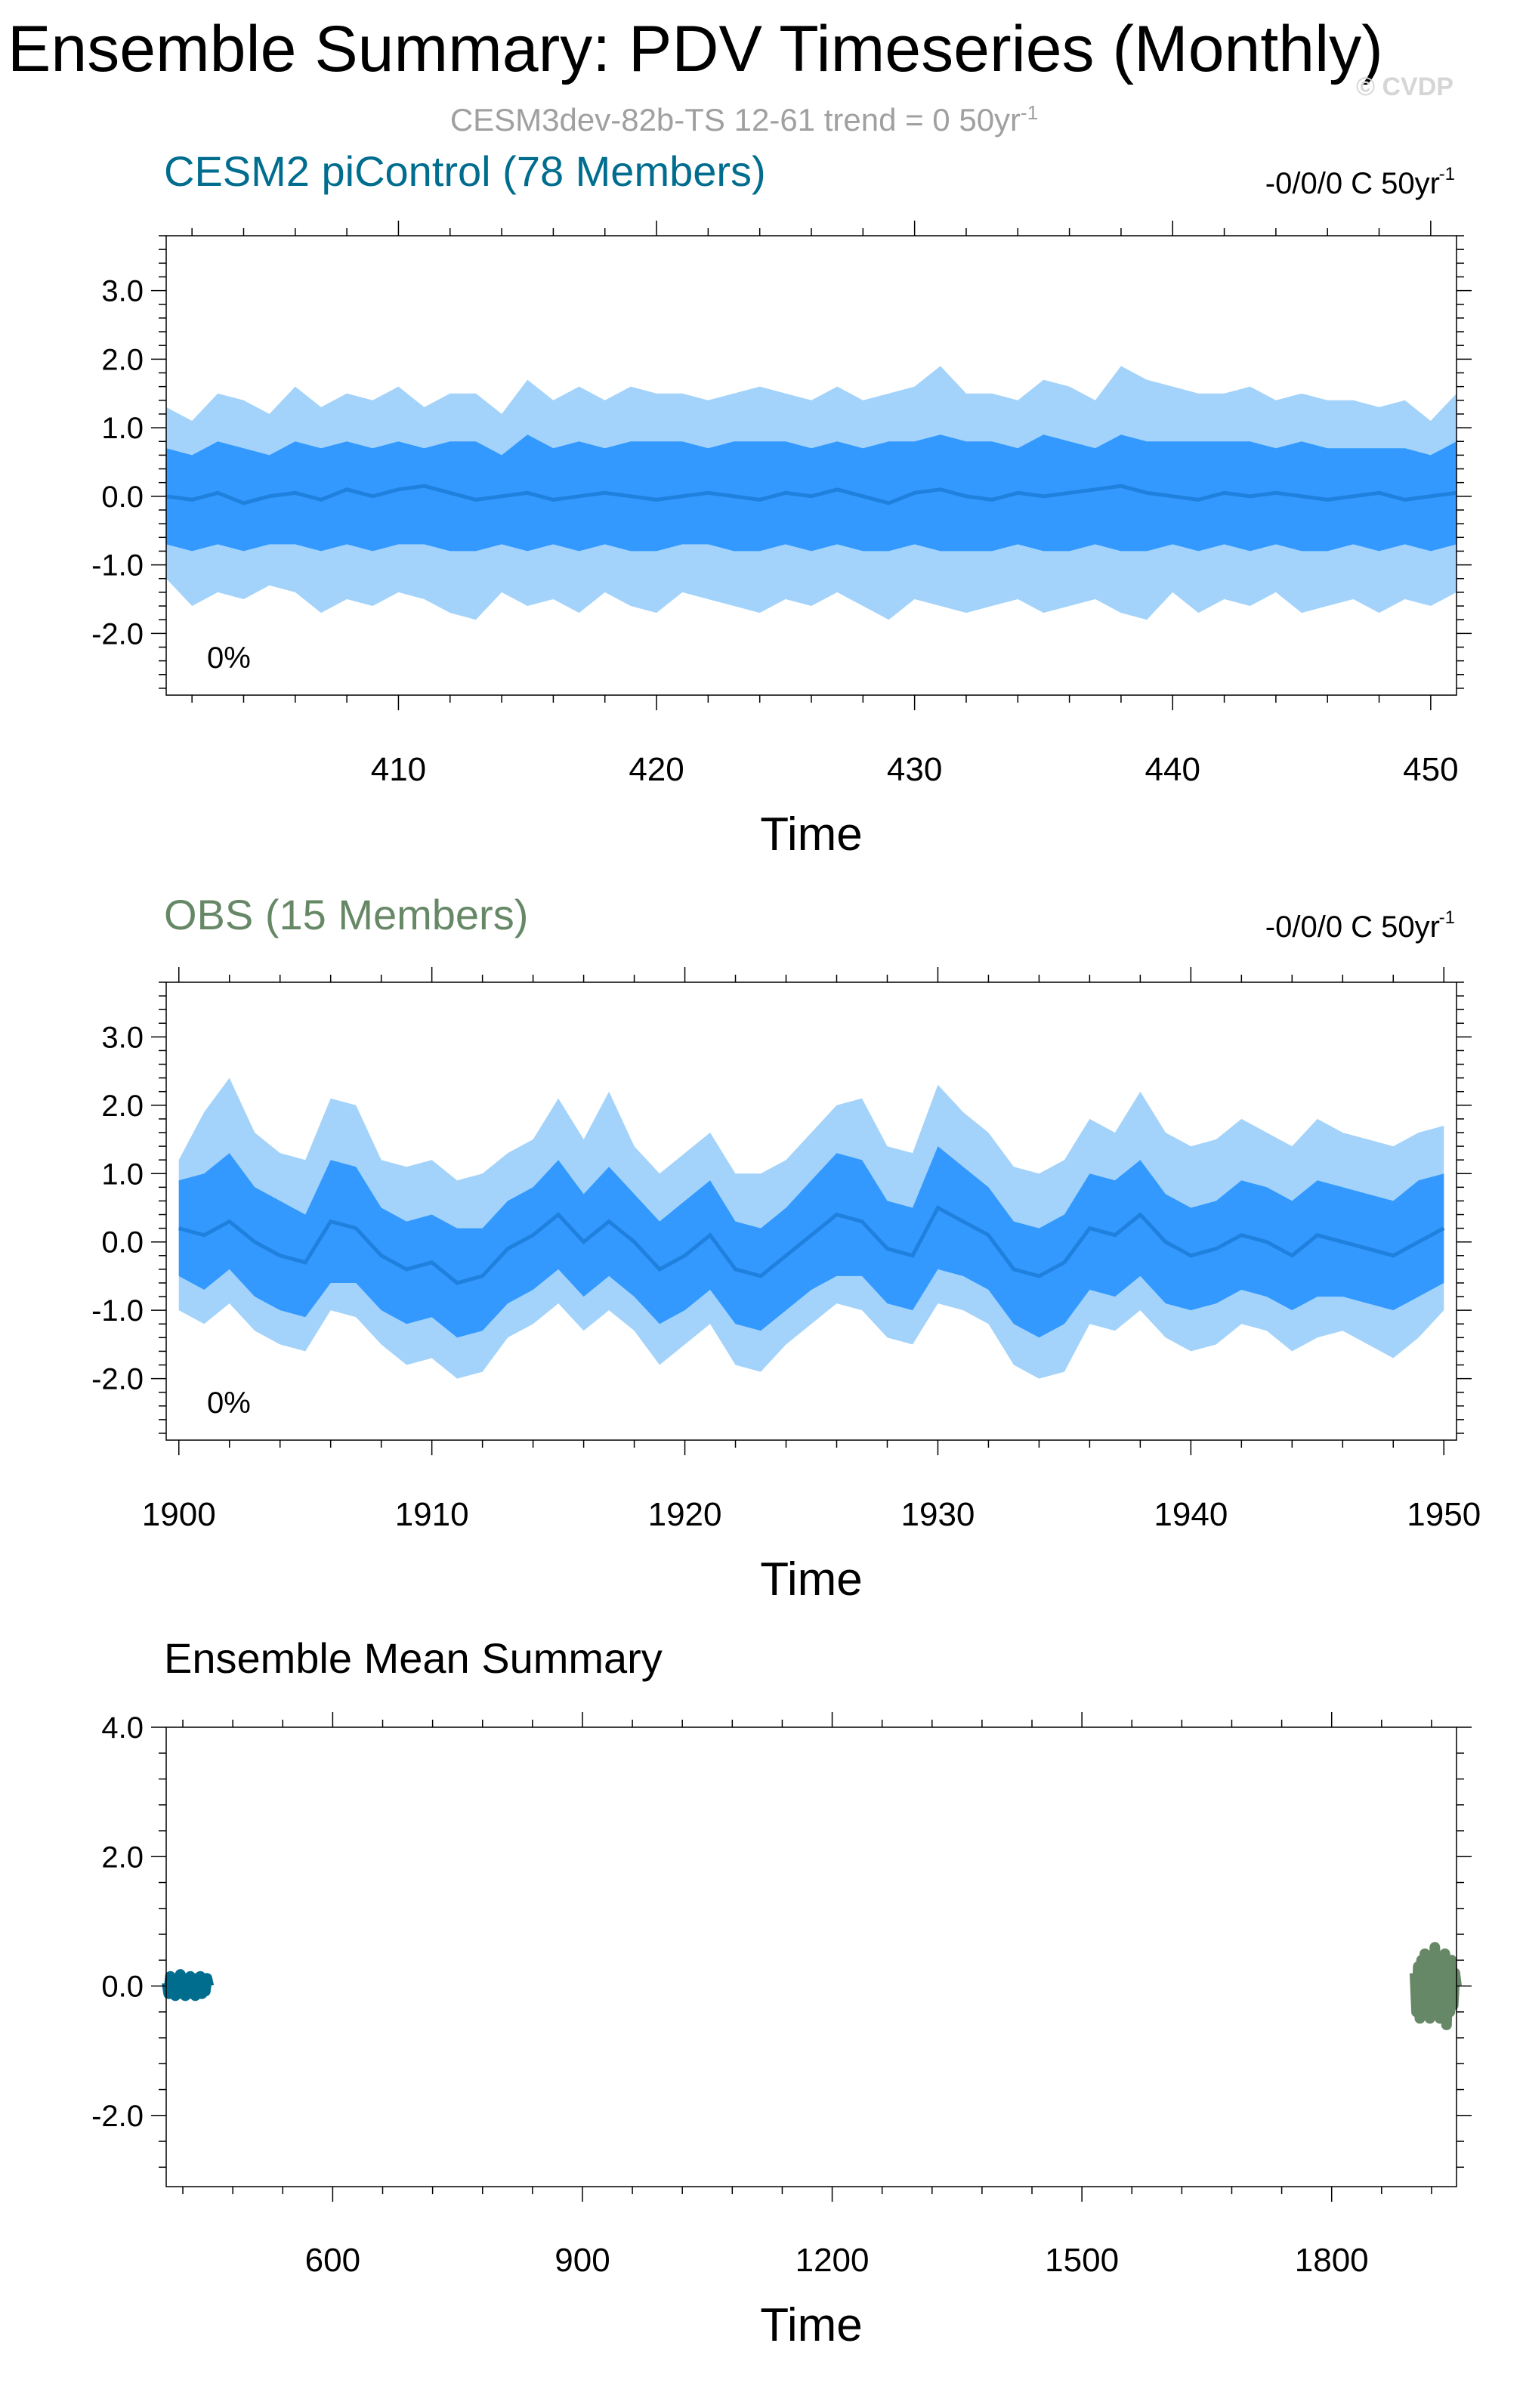 The height and width of the screenshot is (2408, 1523). I want to click on x-tick-label: 600, so click(332, 2260).